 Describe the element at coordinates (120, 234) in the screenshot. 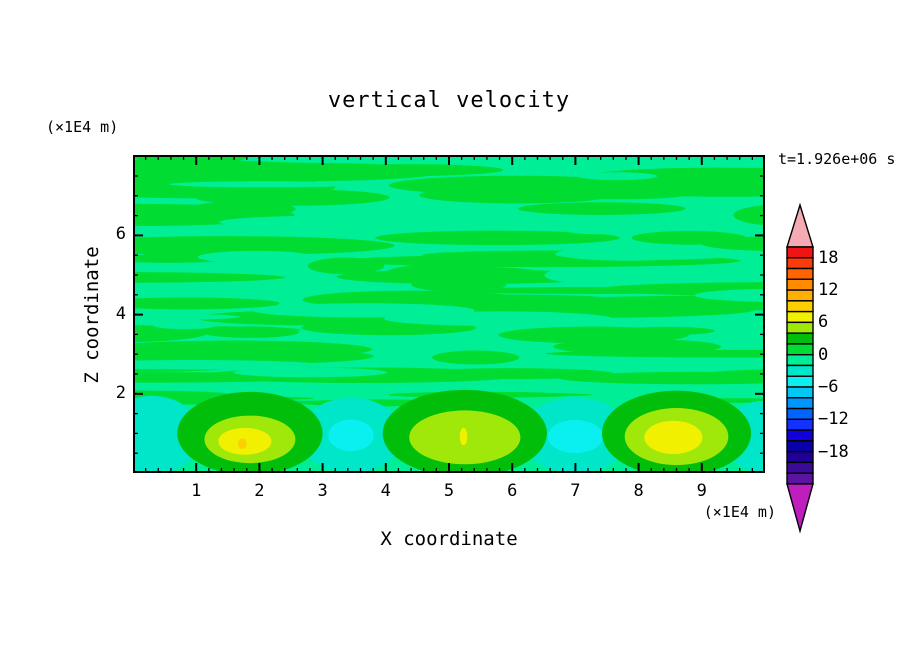

I see `y-tick-label: 6` at that location.